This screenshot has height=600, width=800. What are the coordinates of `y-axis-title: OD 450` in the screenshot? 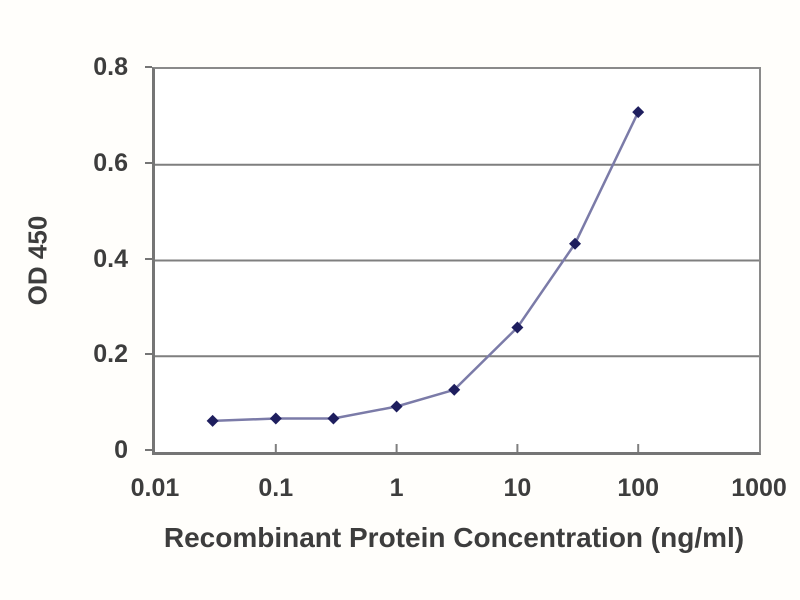 It's located at (37, 260).